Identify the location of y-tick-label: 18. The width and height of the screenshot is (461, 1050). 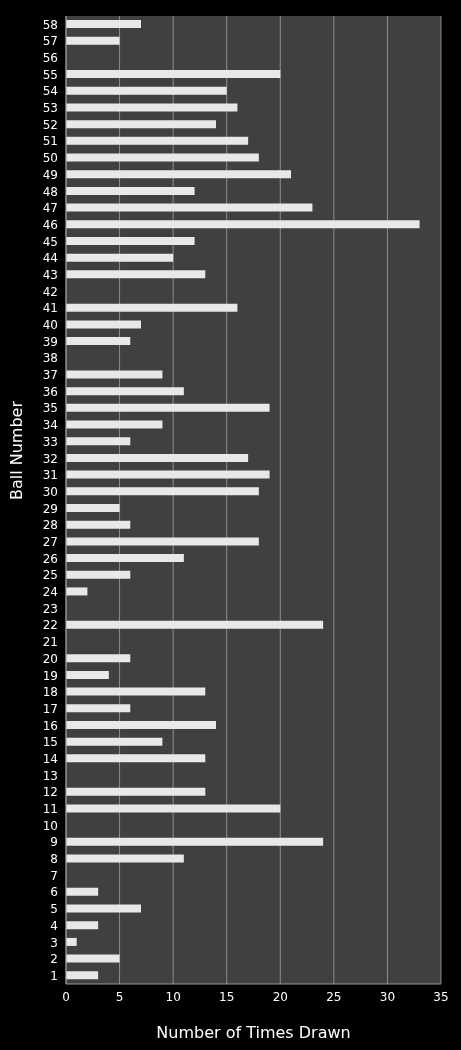
(50, 692).